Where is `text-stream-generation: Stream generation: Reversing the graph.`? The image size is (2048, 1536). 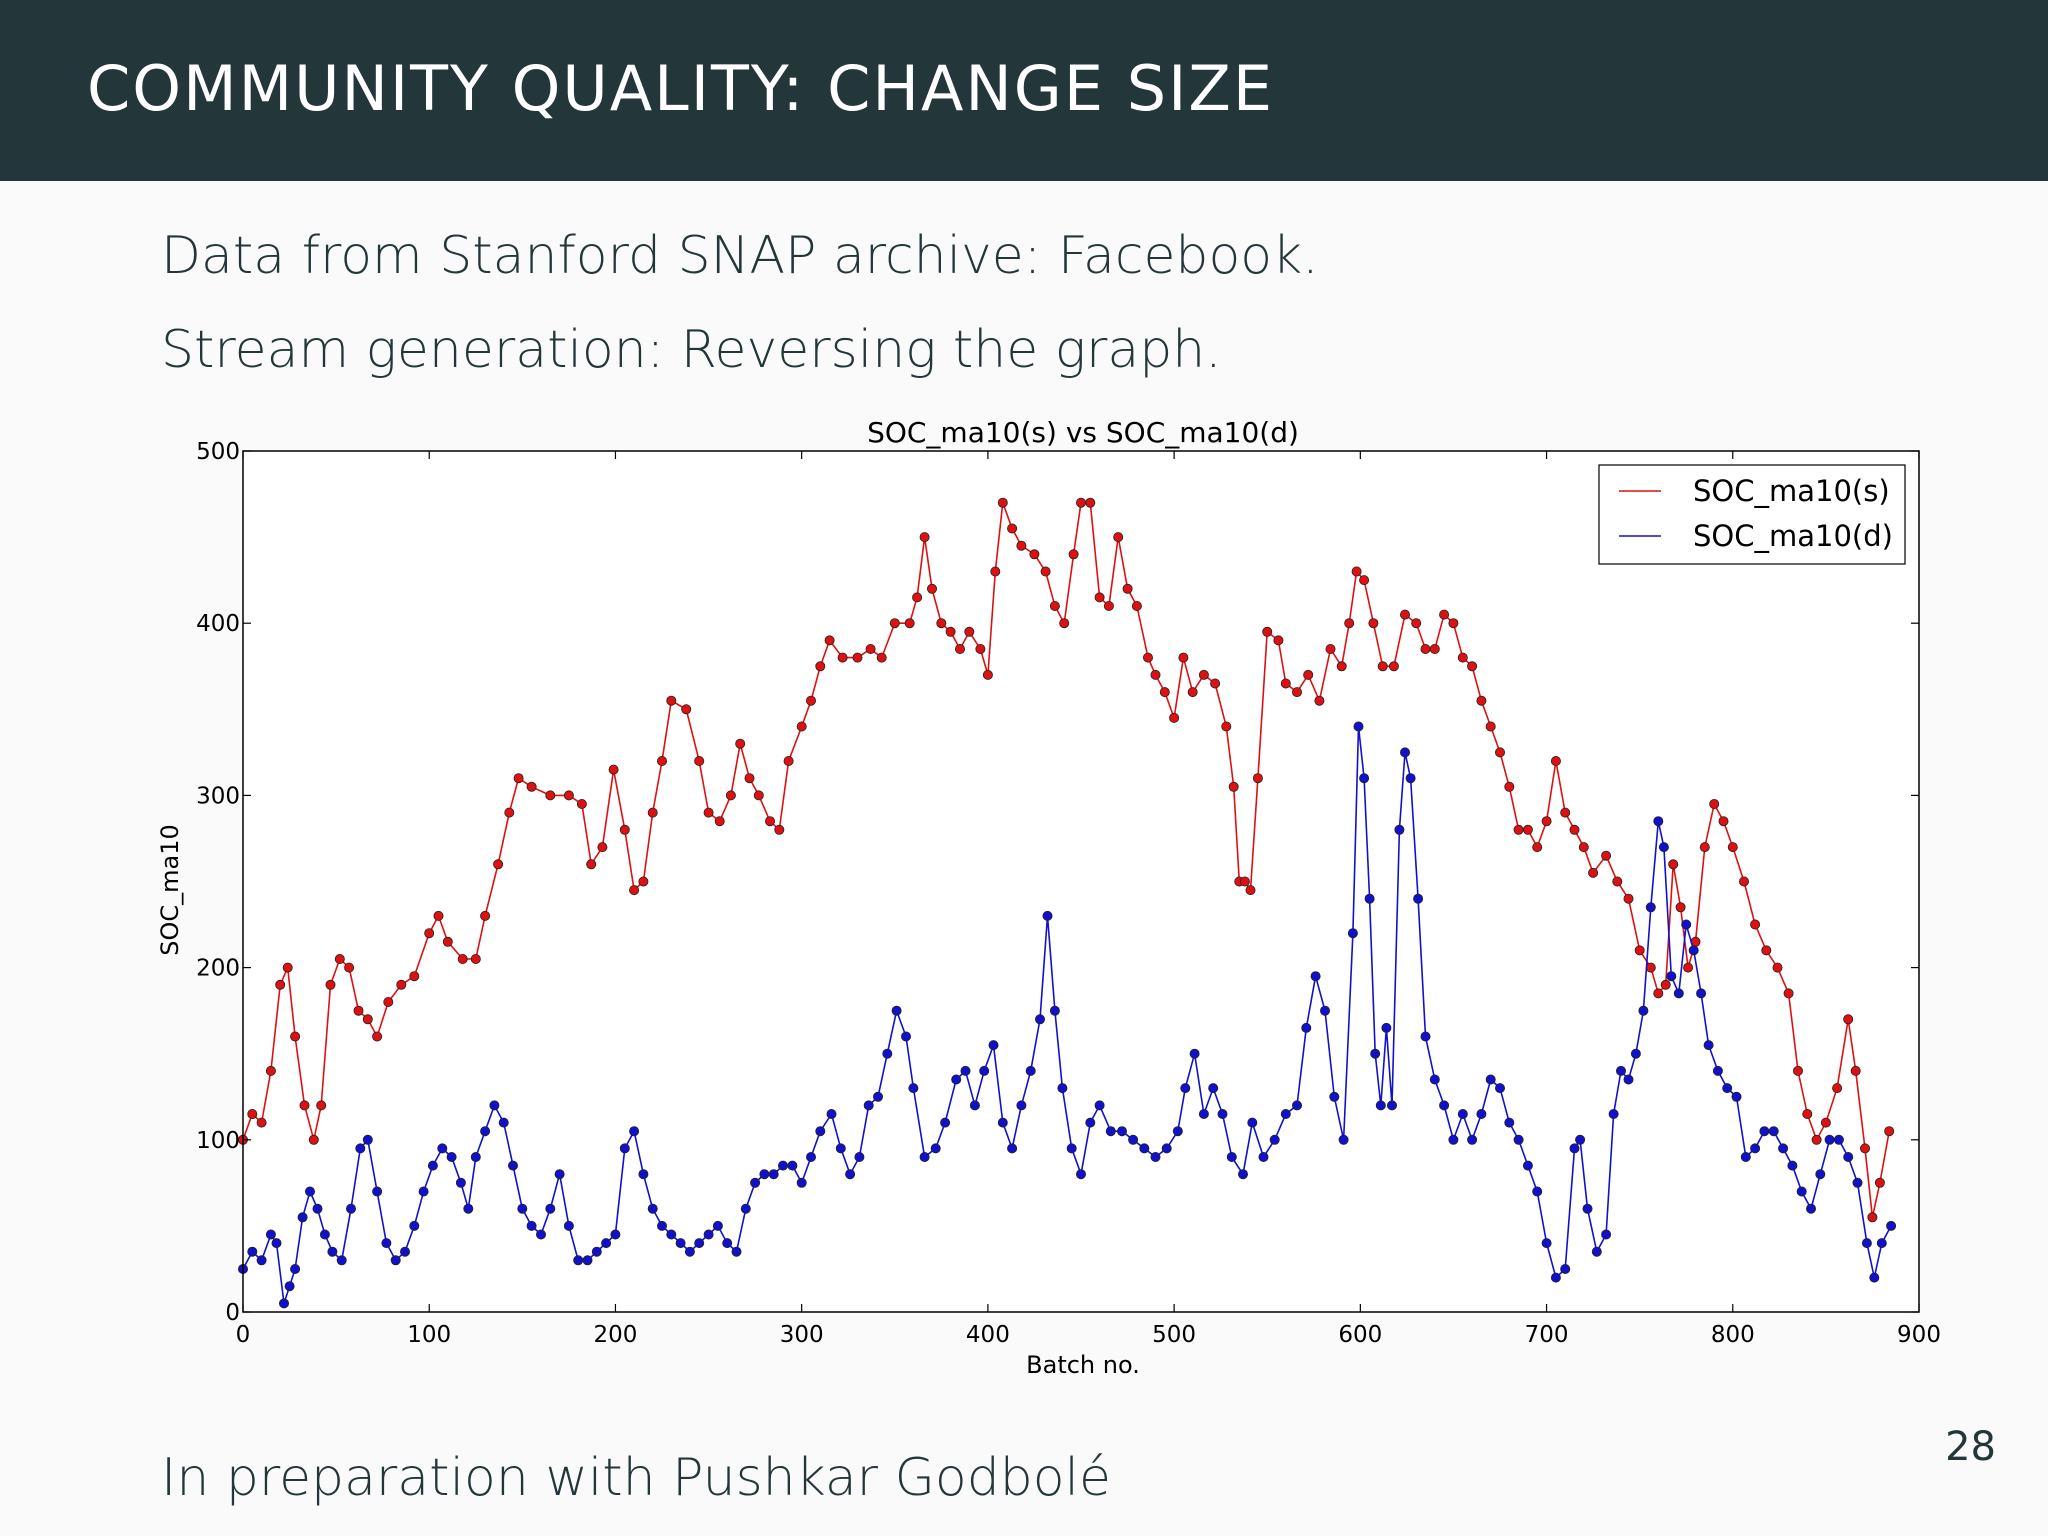
text-stream-generation: Stream generation: Reversing the graph. is located at coordinates (691, 350).